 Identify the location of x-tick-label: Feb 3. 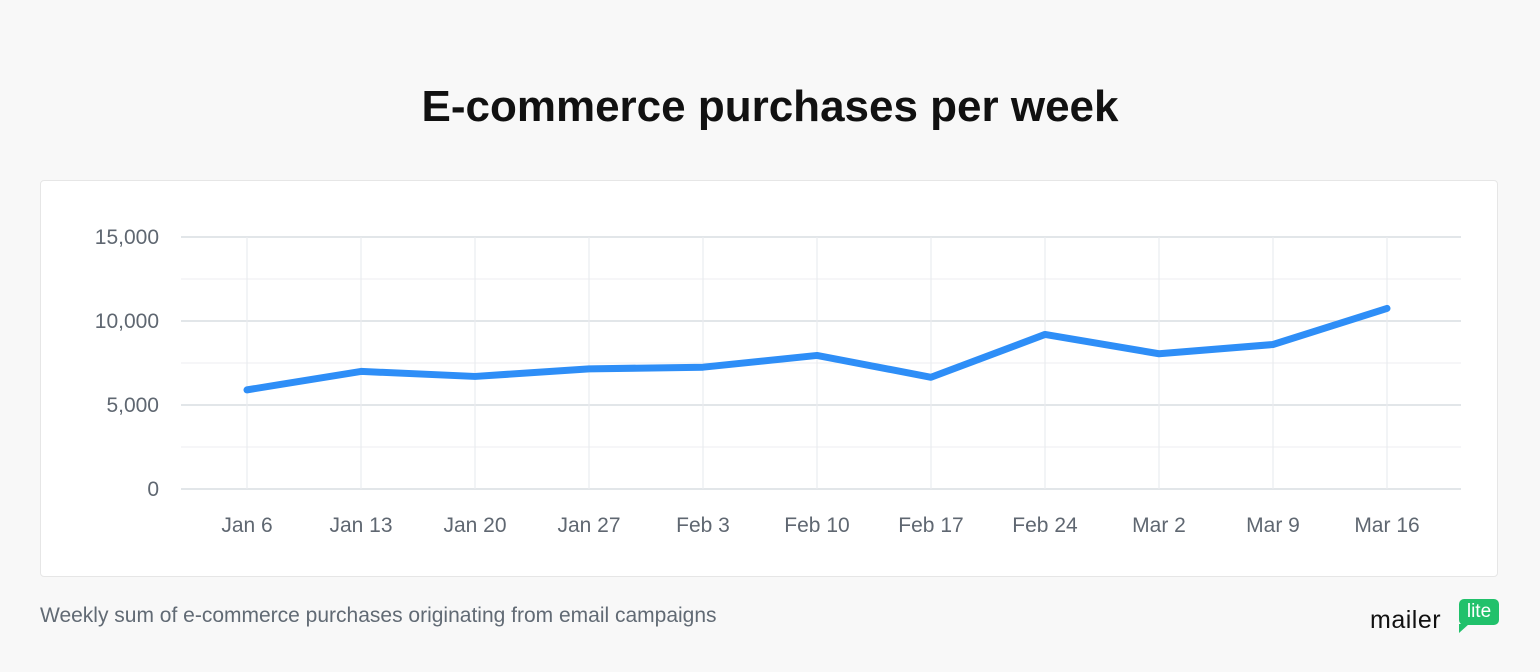
(703, 525).